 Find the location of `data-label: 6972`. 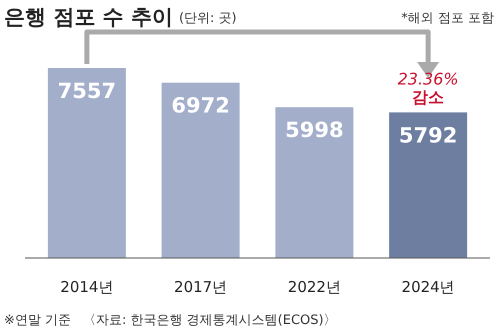

data-label: 6972 is located at coordinates (200, 106).